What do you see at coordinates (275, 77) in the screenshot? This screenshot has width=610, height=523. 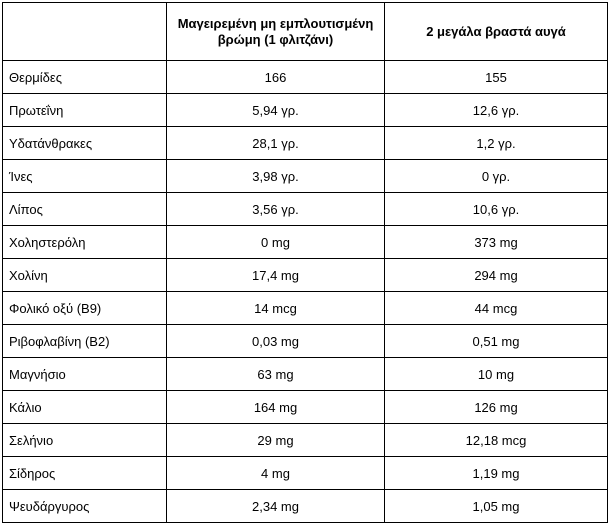 I see `oats-value: 166` at bounding box center [275, 77].